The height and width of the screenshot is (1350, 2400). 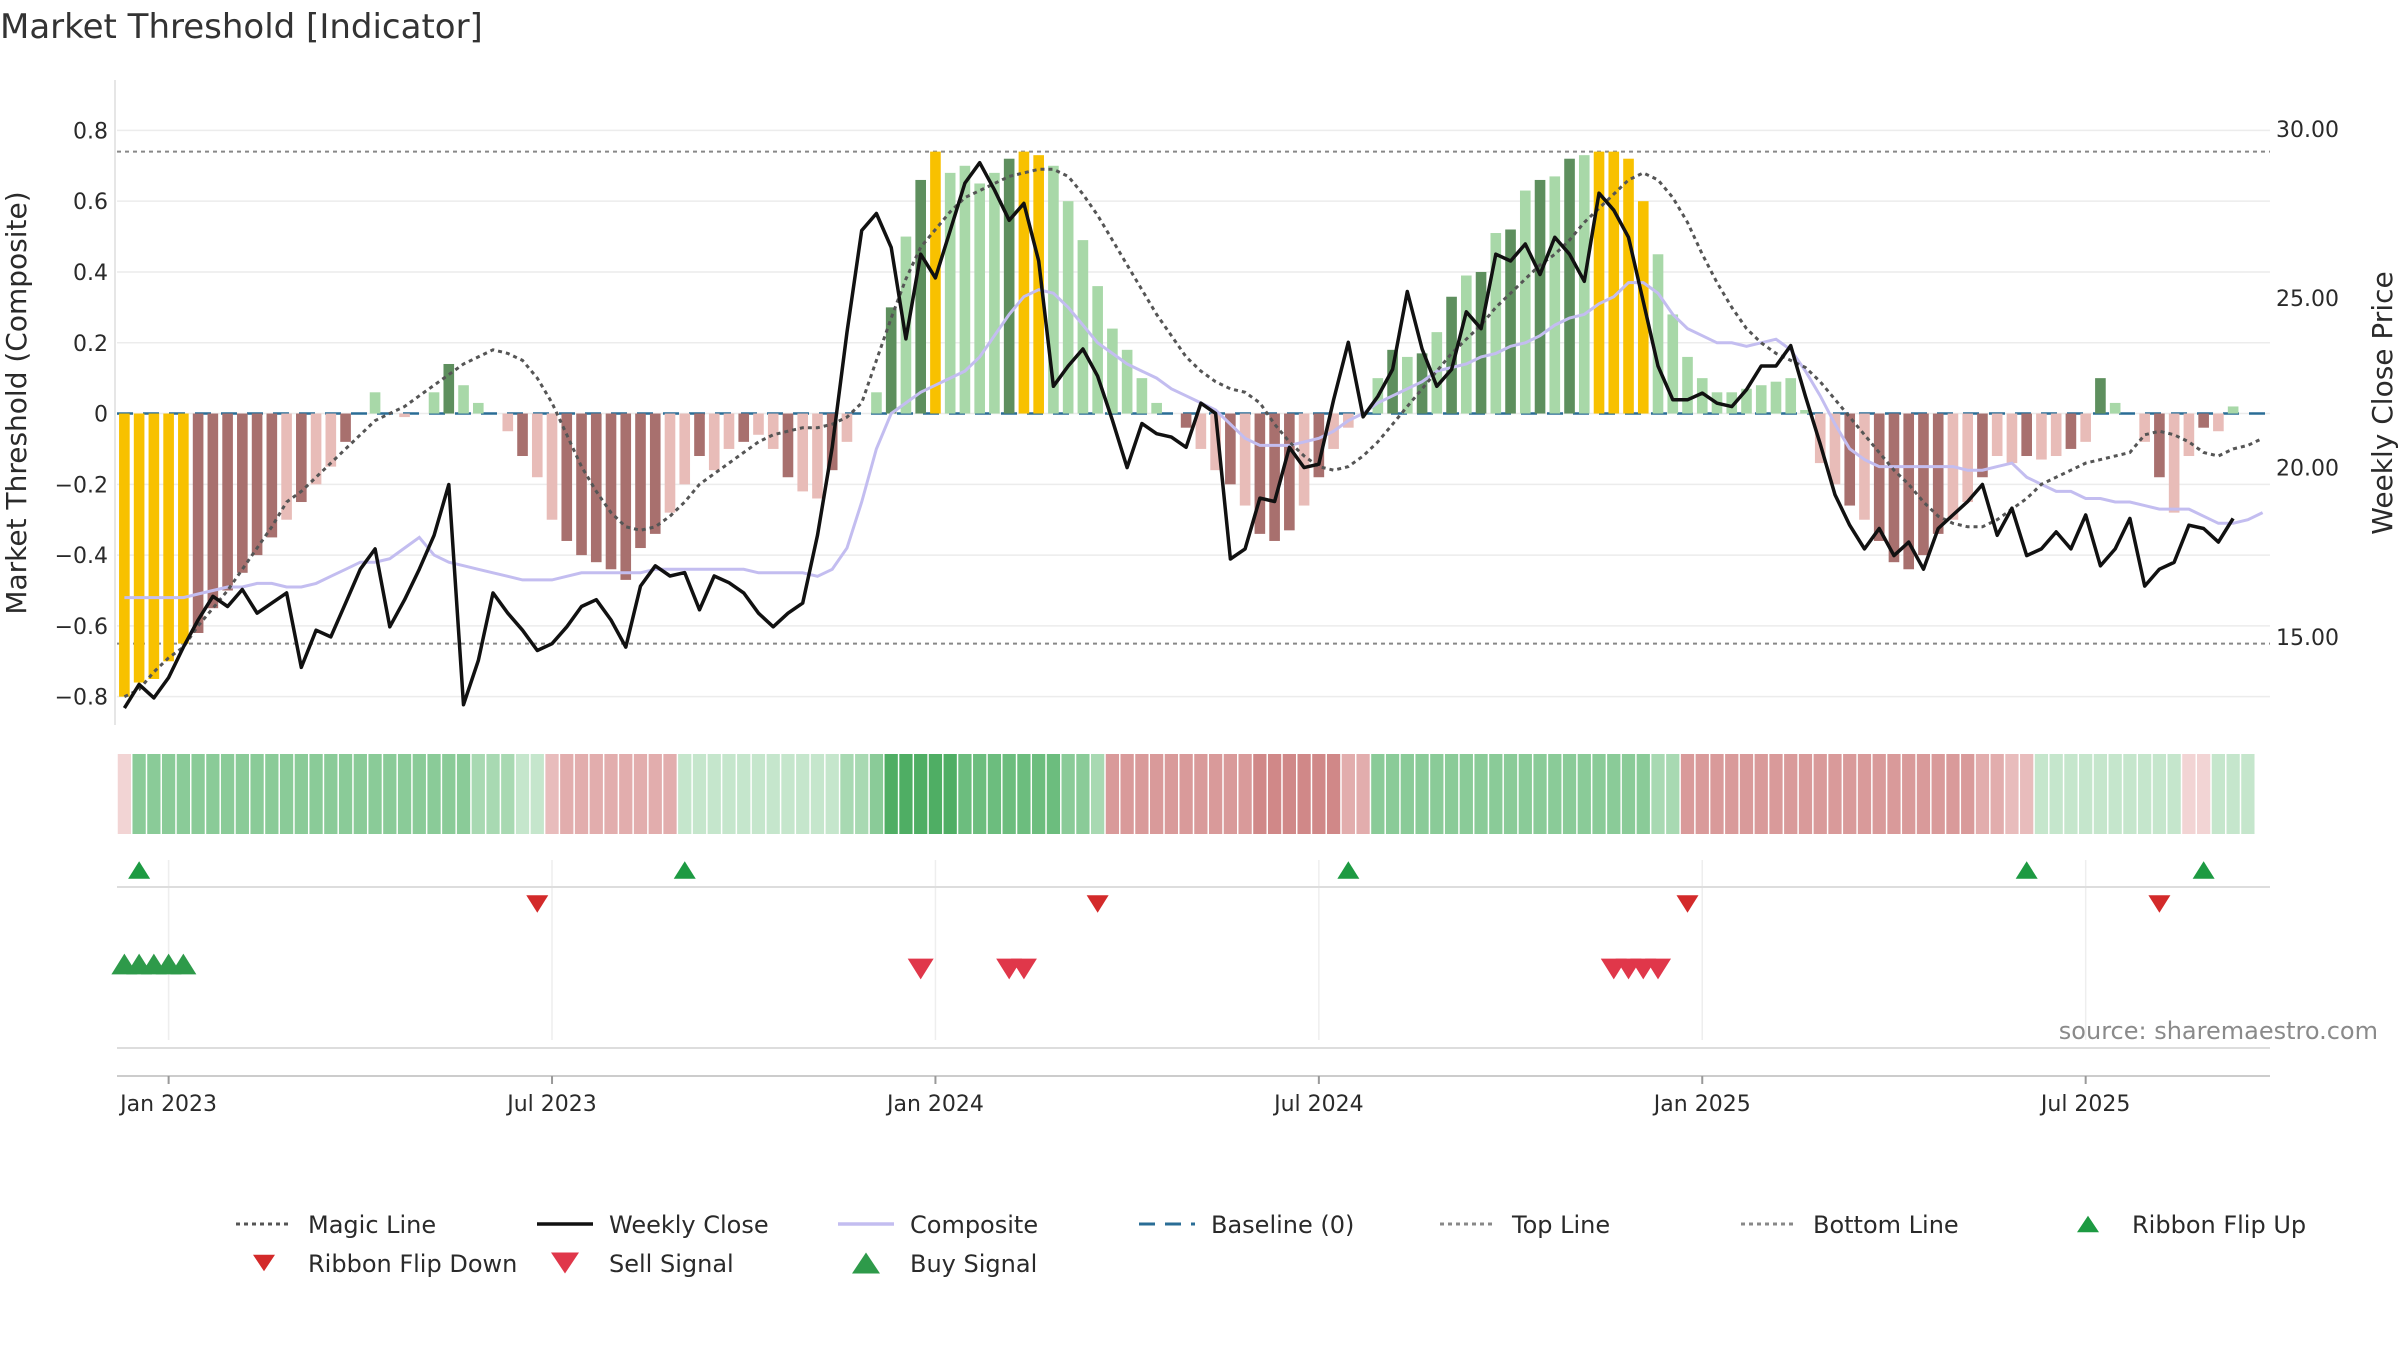 What do you see at coordinates (2307, 130) in the screenshot?
I see `y2-tick-label: 30.00` at bounding box center [2307, 130].